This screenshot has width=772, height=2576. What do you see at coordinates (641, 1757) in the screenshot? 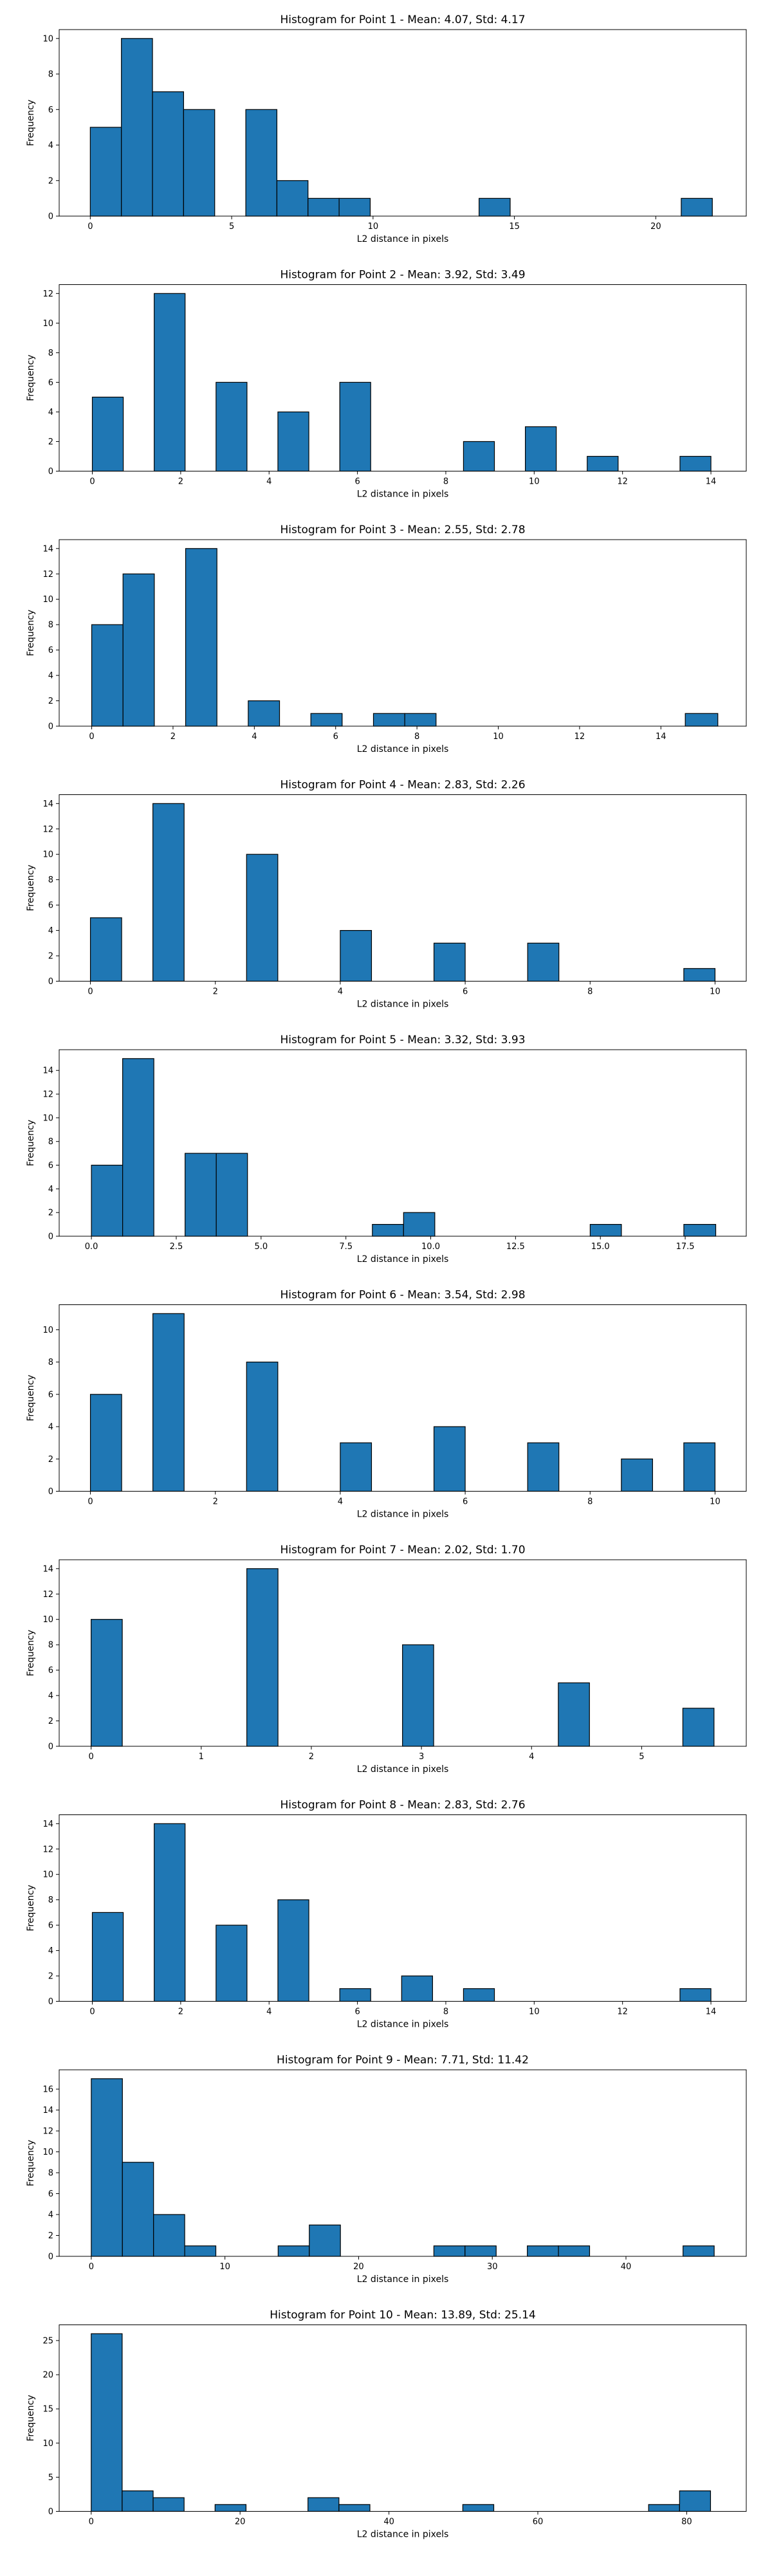
I see `x-tick-label: 5` at bounding box center [641, 1757].